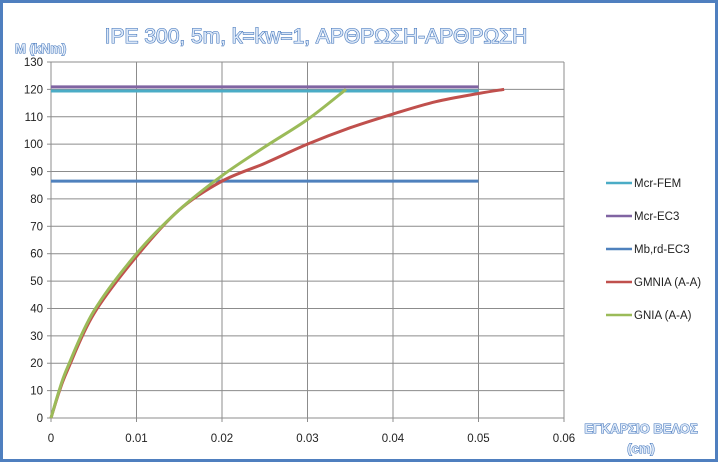 This screenshot has height=465, width=718. Describe the element at coordinates (33, 145) in the screenshot. I see `y-tick-label: 100` at that location.